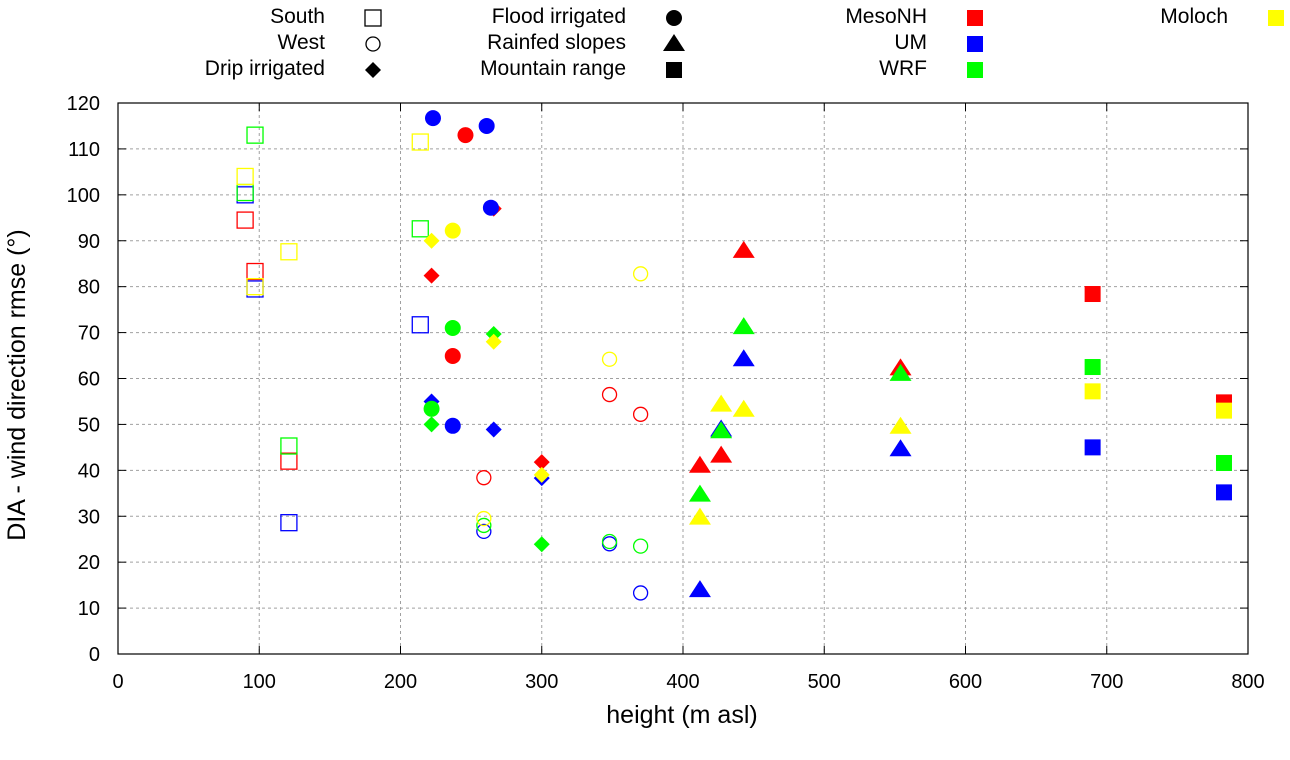 This screenshot has height=760, width=1290. Describe the element at coordinates (89, 334) in the screenshot. I see `y-tick-label: 70` at that location.